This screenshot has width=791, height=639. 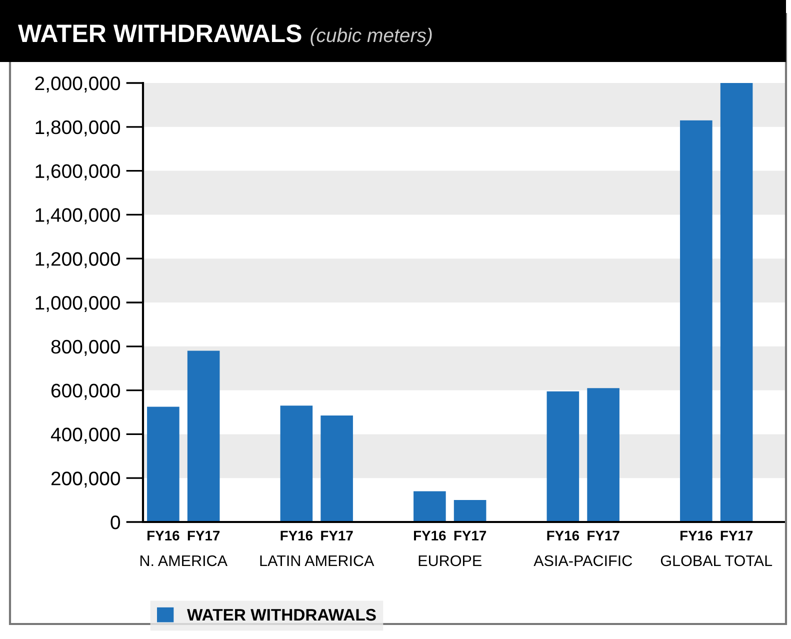 I want to click on text: LATIN AMERICA, so click(x=317, y=560).